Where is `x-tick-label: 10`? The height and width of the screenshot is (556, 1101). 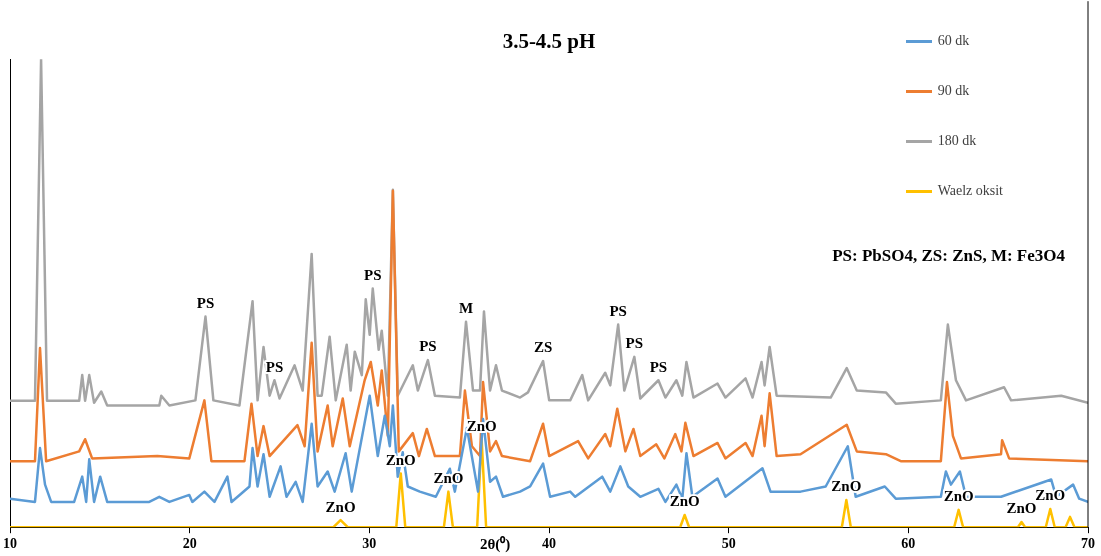
x-tick-label: 10 is located at coordinates (10, 544).